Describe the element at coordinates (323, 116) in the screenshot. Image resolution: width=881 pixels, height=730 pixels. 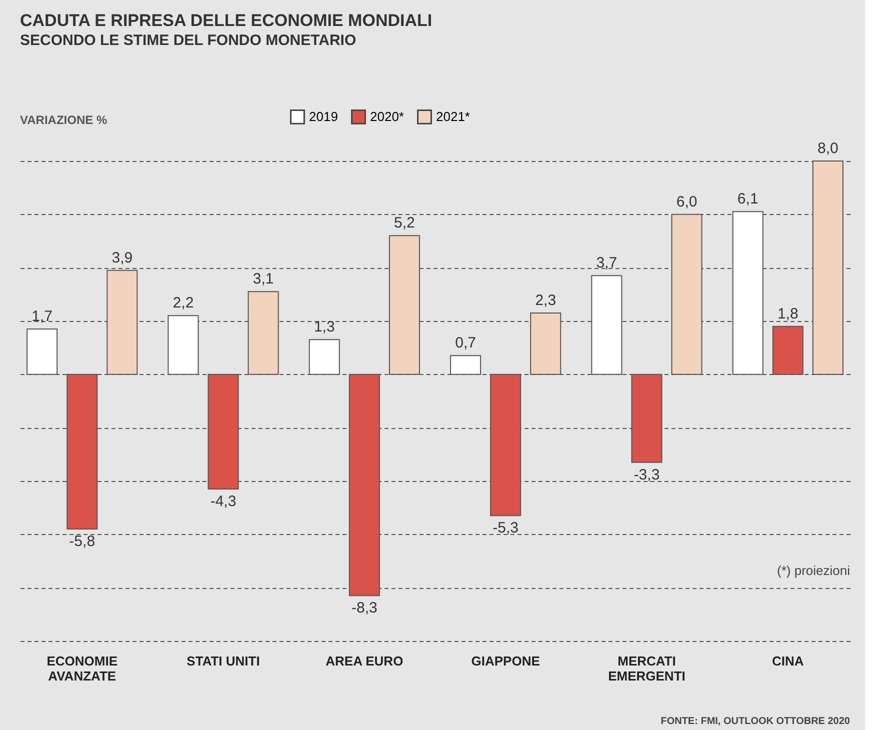
I see `legend-label: 2019` at that location.